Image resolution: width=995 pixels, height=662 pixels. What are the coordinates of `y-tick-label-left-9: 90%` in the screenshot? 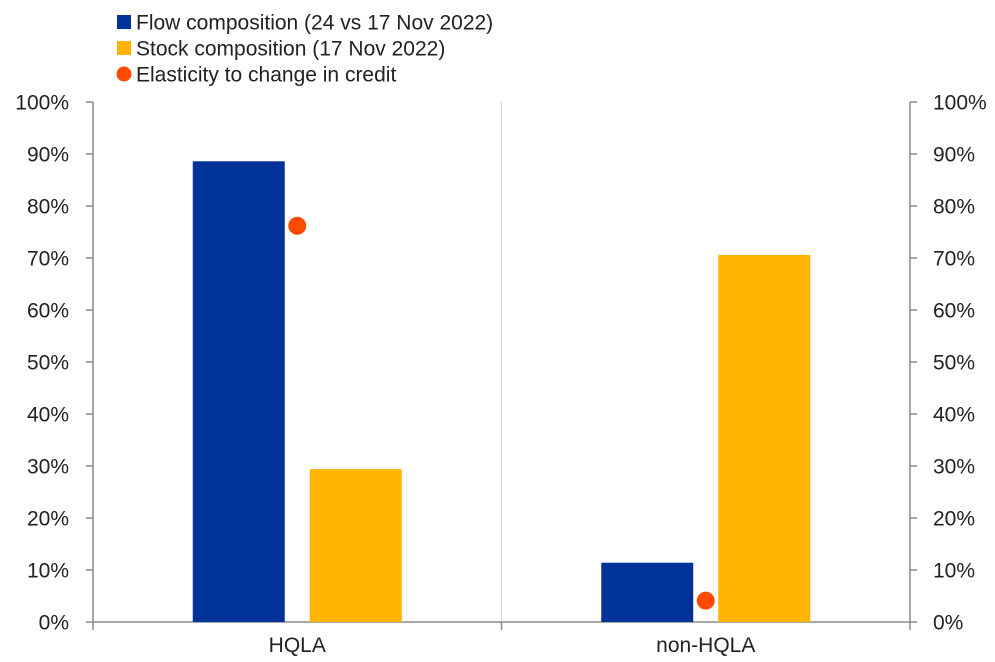 It's located at (48, 155).